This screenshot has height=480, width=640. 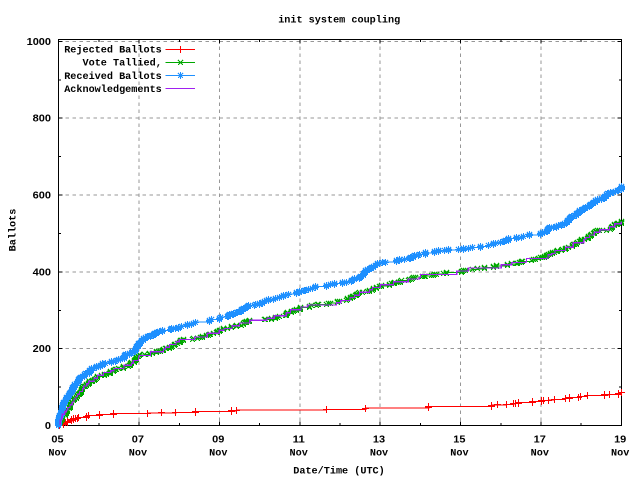 What do you see at coordinates (218, 440) in the screenshot?
I see `svg-text: 09` at bounding box center [218, 440].